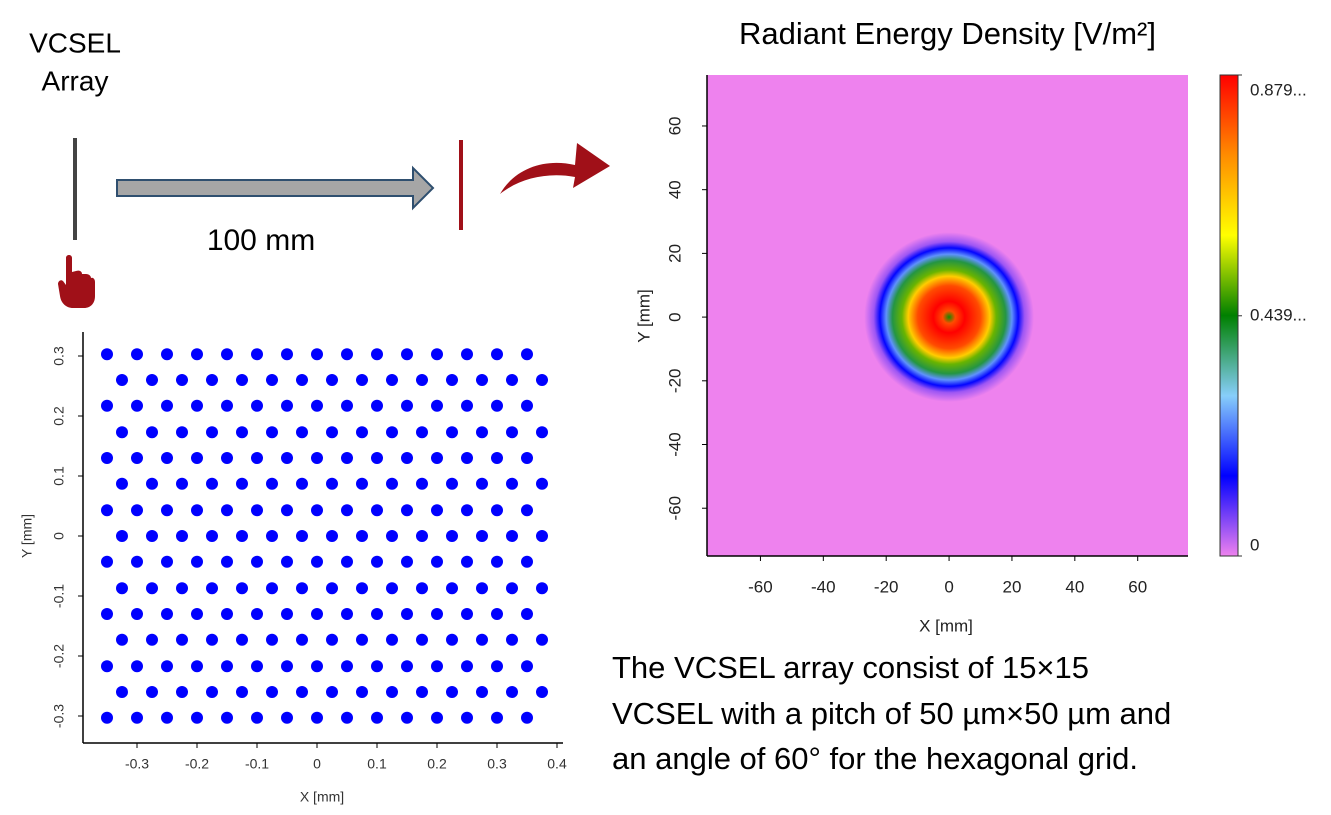 The height and width of the screenshot is (815, 1331). What do you see at coordinates (823, 586) in the screenshot?
I see `x-tick-label: -40` at bounding box center [823, 586].